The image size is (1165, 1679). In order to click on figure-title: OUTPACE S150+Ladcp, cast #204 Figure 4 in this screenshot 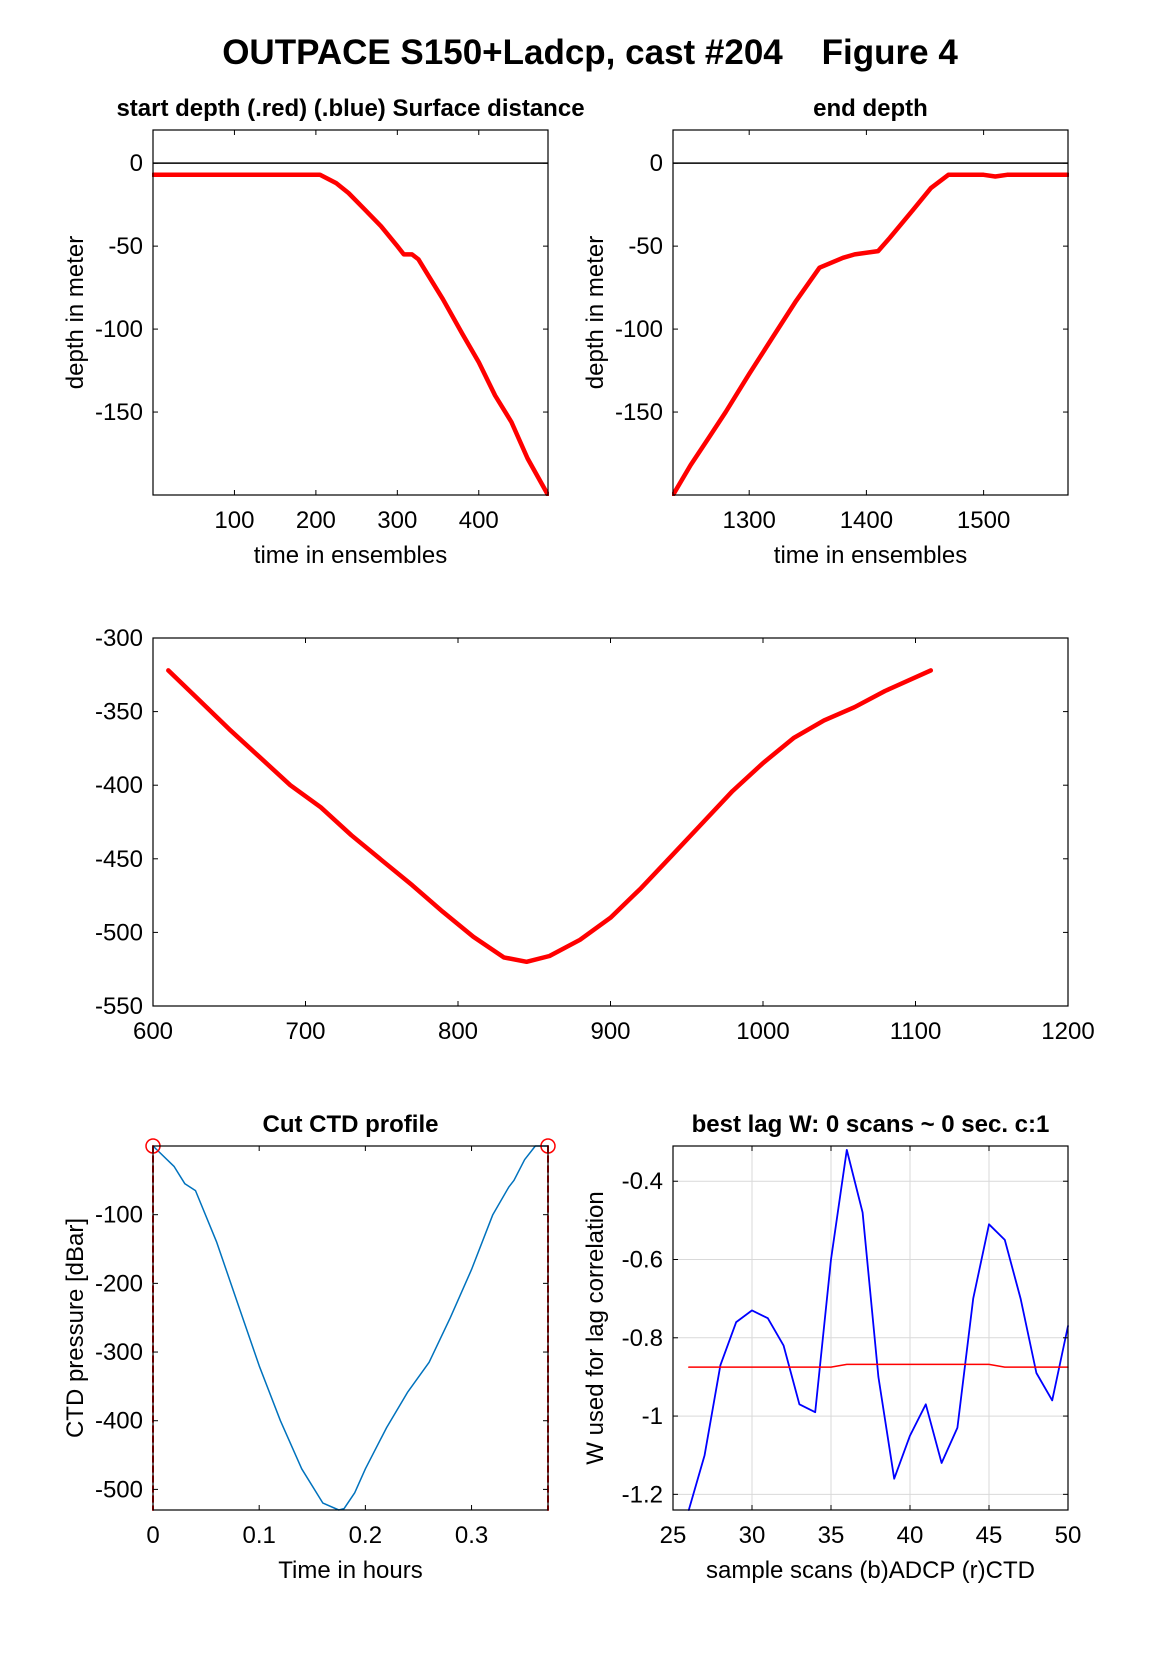, I will do `click(590, 52)`.